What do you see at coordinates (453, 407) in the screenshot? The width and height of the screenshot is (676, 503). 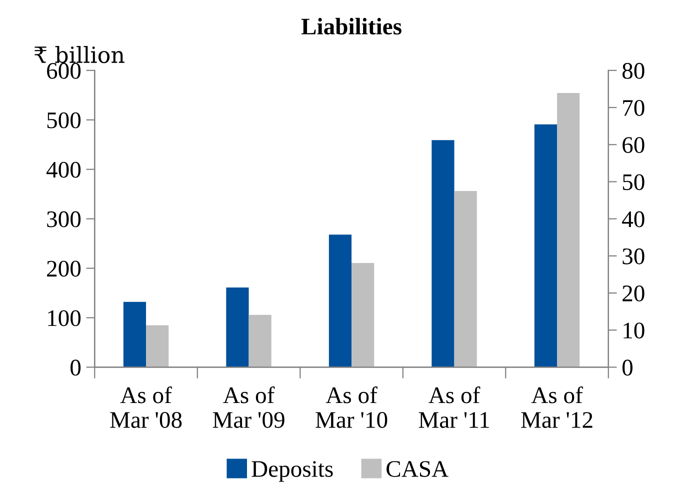 I see `x-tick-label: As of Mar '11` at bounding box center [453, 407].